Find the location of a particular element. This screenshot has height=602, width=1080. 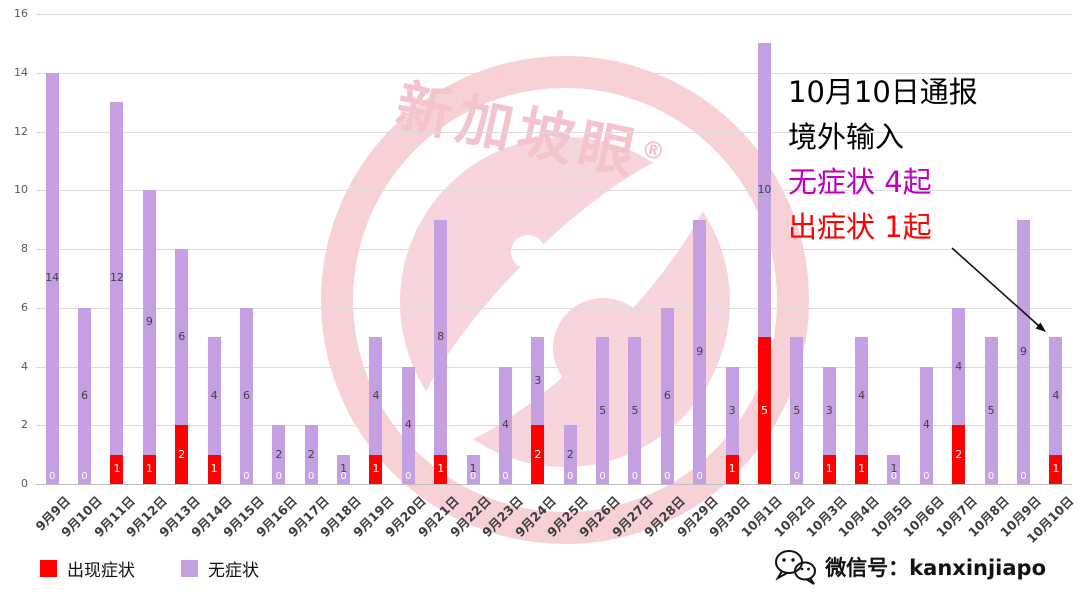

asymptomatic-value-label: 12 is located at coordinates (116, 278).